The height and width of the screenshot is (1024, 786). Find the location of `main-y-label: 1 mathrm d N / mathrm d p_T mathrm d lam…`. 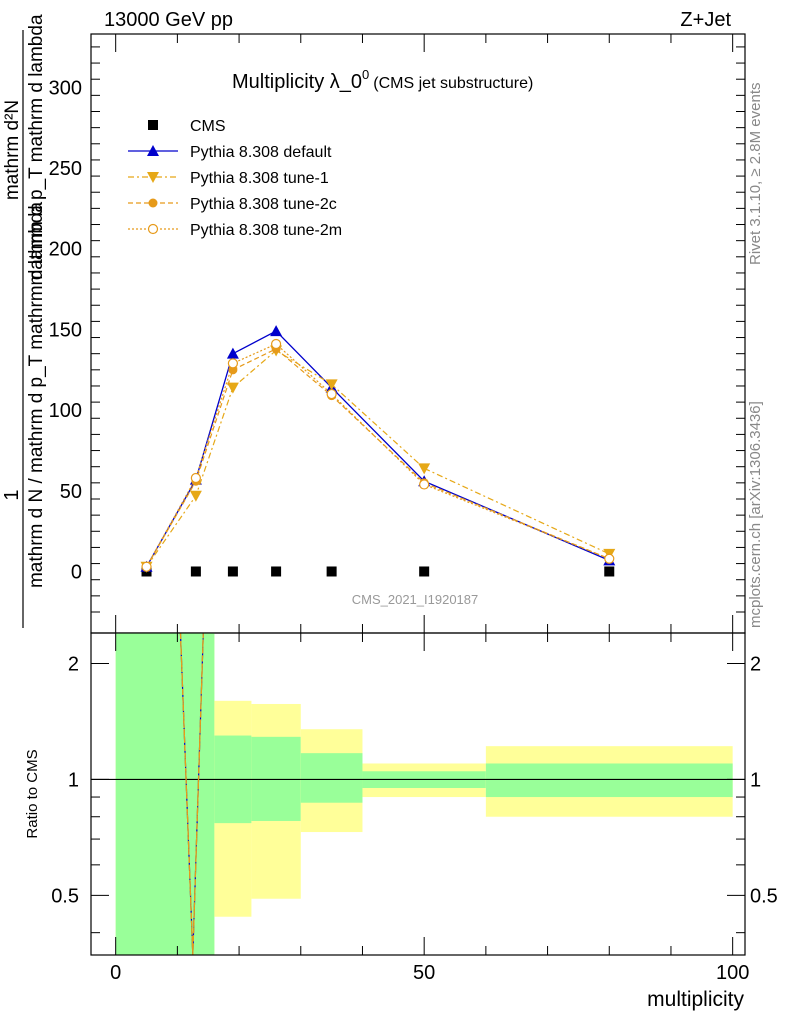

main-y-label: 1 mathrm d N / mathrm d p_T mathrm d lam… is located at coordinates (24, 321).